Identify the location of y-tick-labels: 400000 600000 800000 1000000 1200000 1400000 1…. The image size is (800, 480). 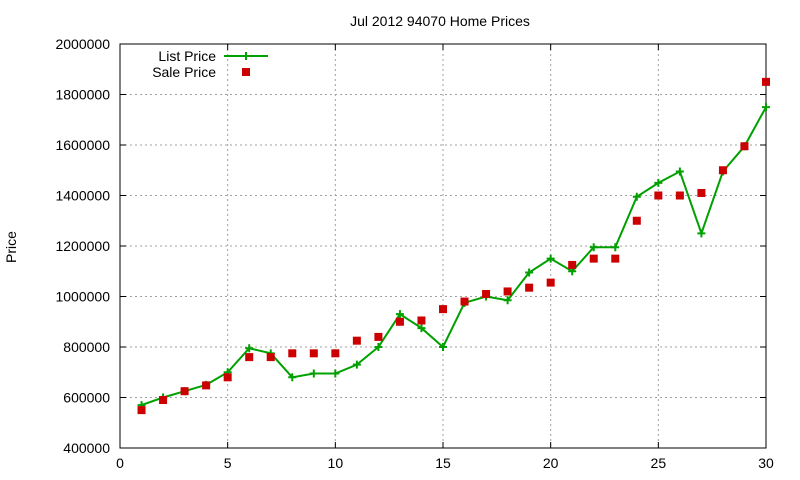
(82, 246).